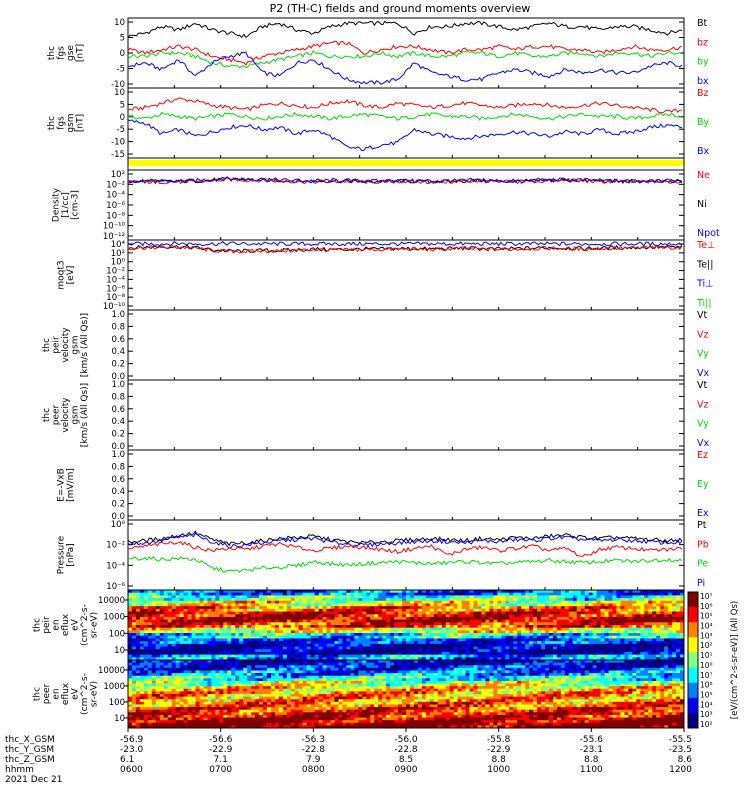 The height and width of the screenshot is (800, 750). What do you see at coordinates (118, 155) in the screenshot?
I see `y-tick-label: -15` at bounding box center [118, 155].